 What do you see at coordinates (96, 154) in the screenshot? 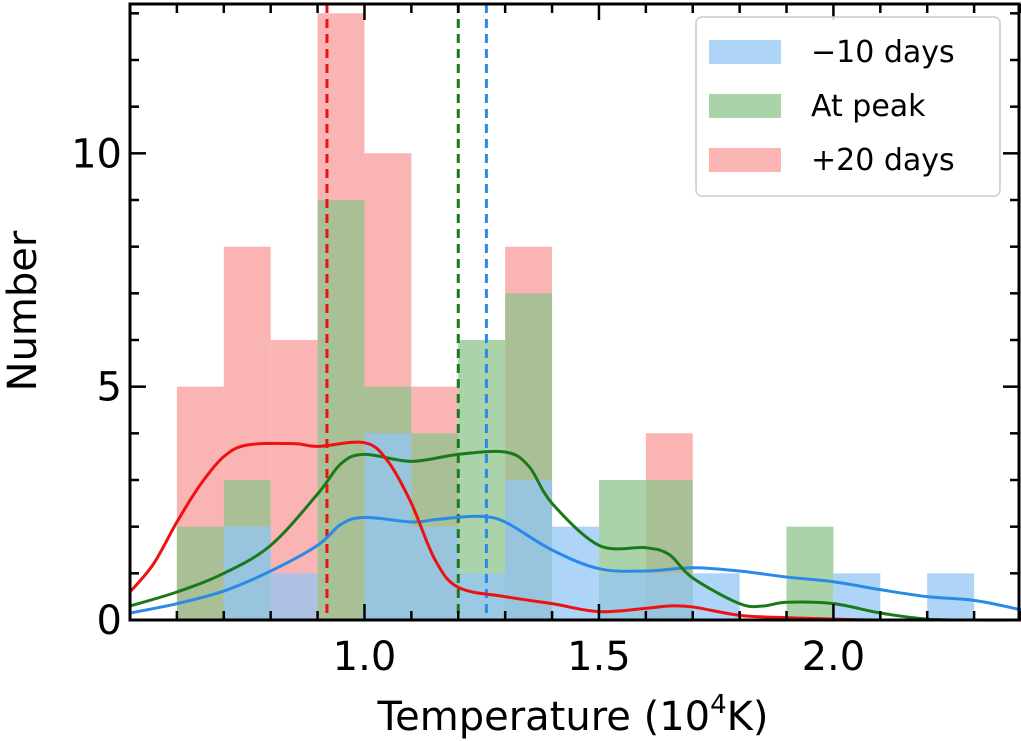
I see `y-tick-label: 10` at bounding box center [96, 154].